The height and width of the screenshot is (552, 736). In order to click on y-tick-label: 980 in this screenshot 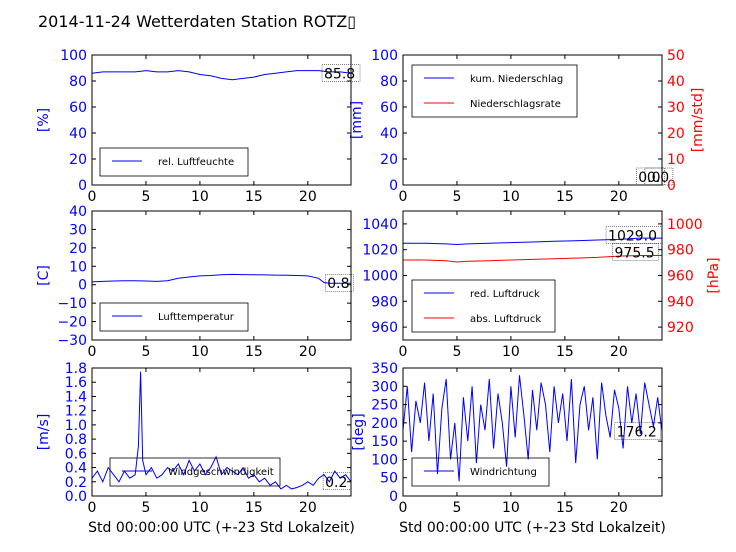, I will do `click(384, 302)`.